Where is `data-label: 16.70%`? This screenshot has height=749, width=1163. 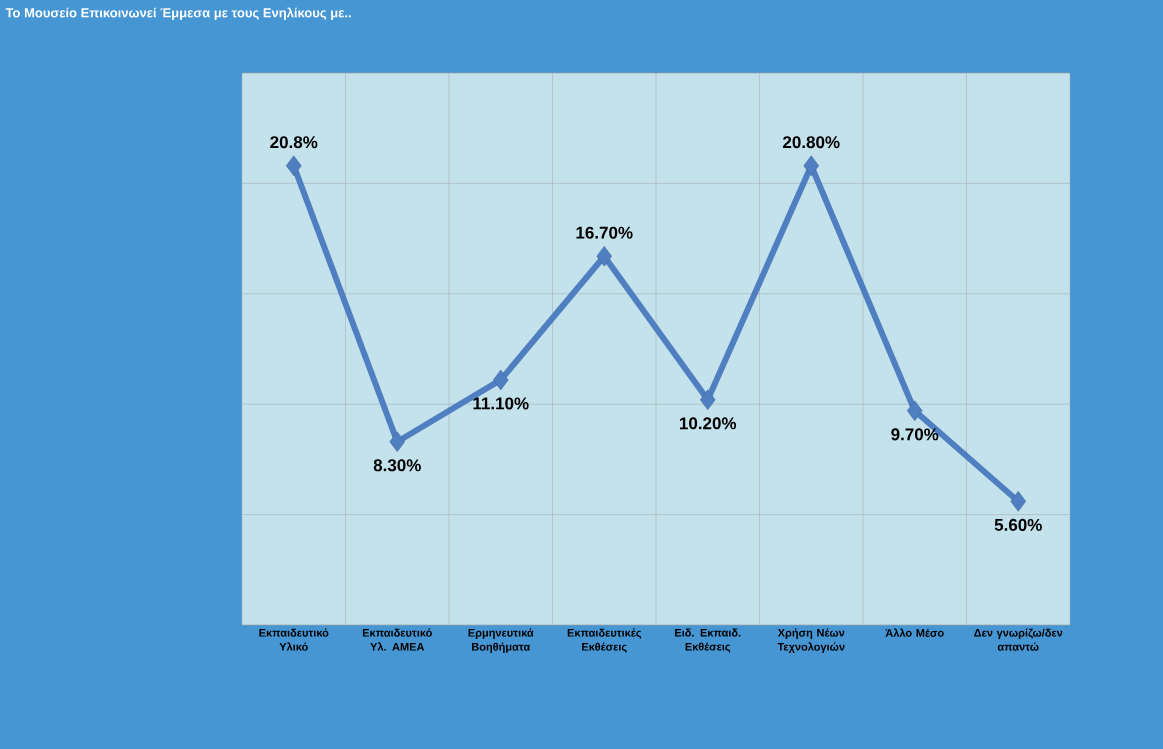
data-label: 16.70% is located at coordinates (604, 232).